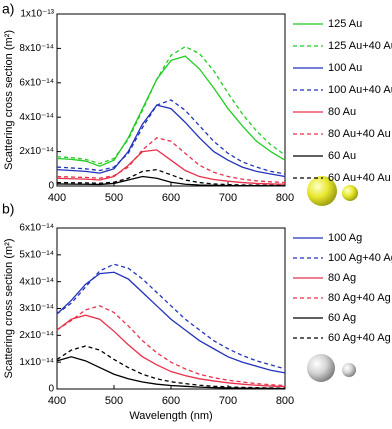  I want to click on legend-label: 80 Ag+40 Ag, so click(359, 298).